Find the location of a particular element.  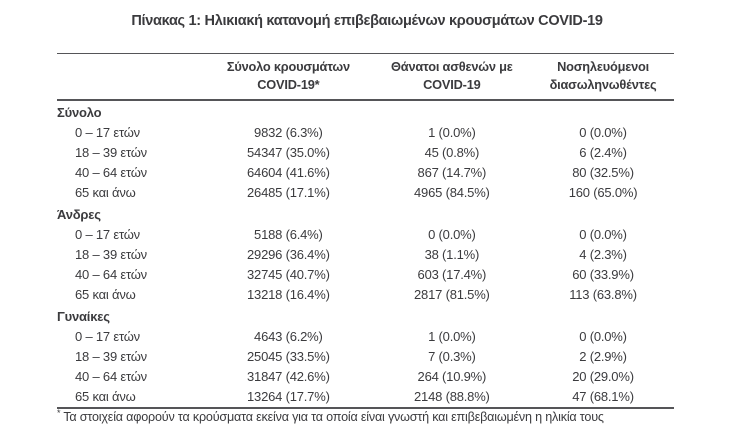

intubated-value: 20 (29.0%) is located at coordinates (603, 376).